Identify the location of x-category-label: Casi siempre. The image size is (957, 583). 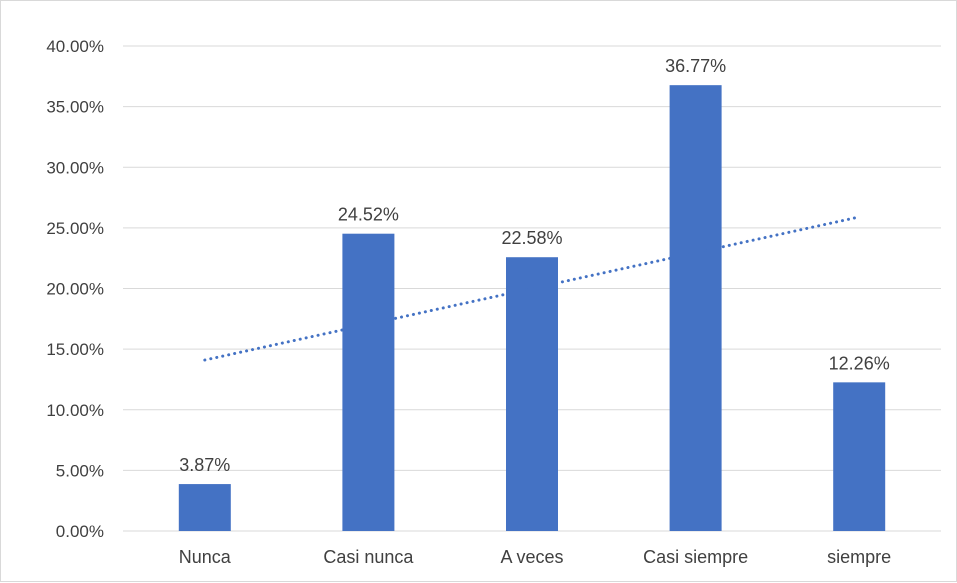
(695, 557).